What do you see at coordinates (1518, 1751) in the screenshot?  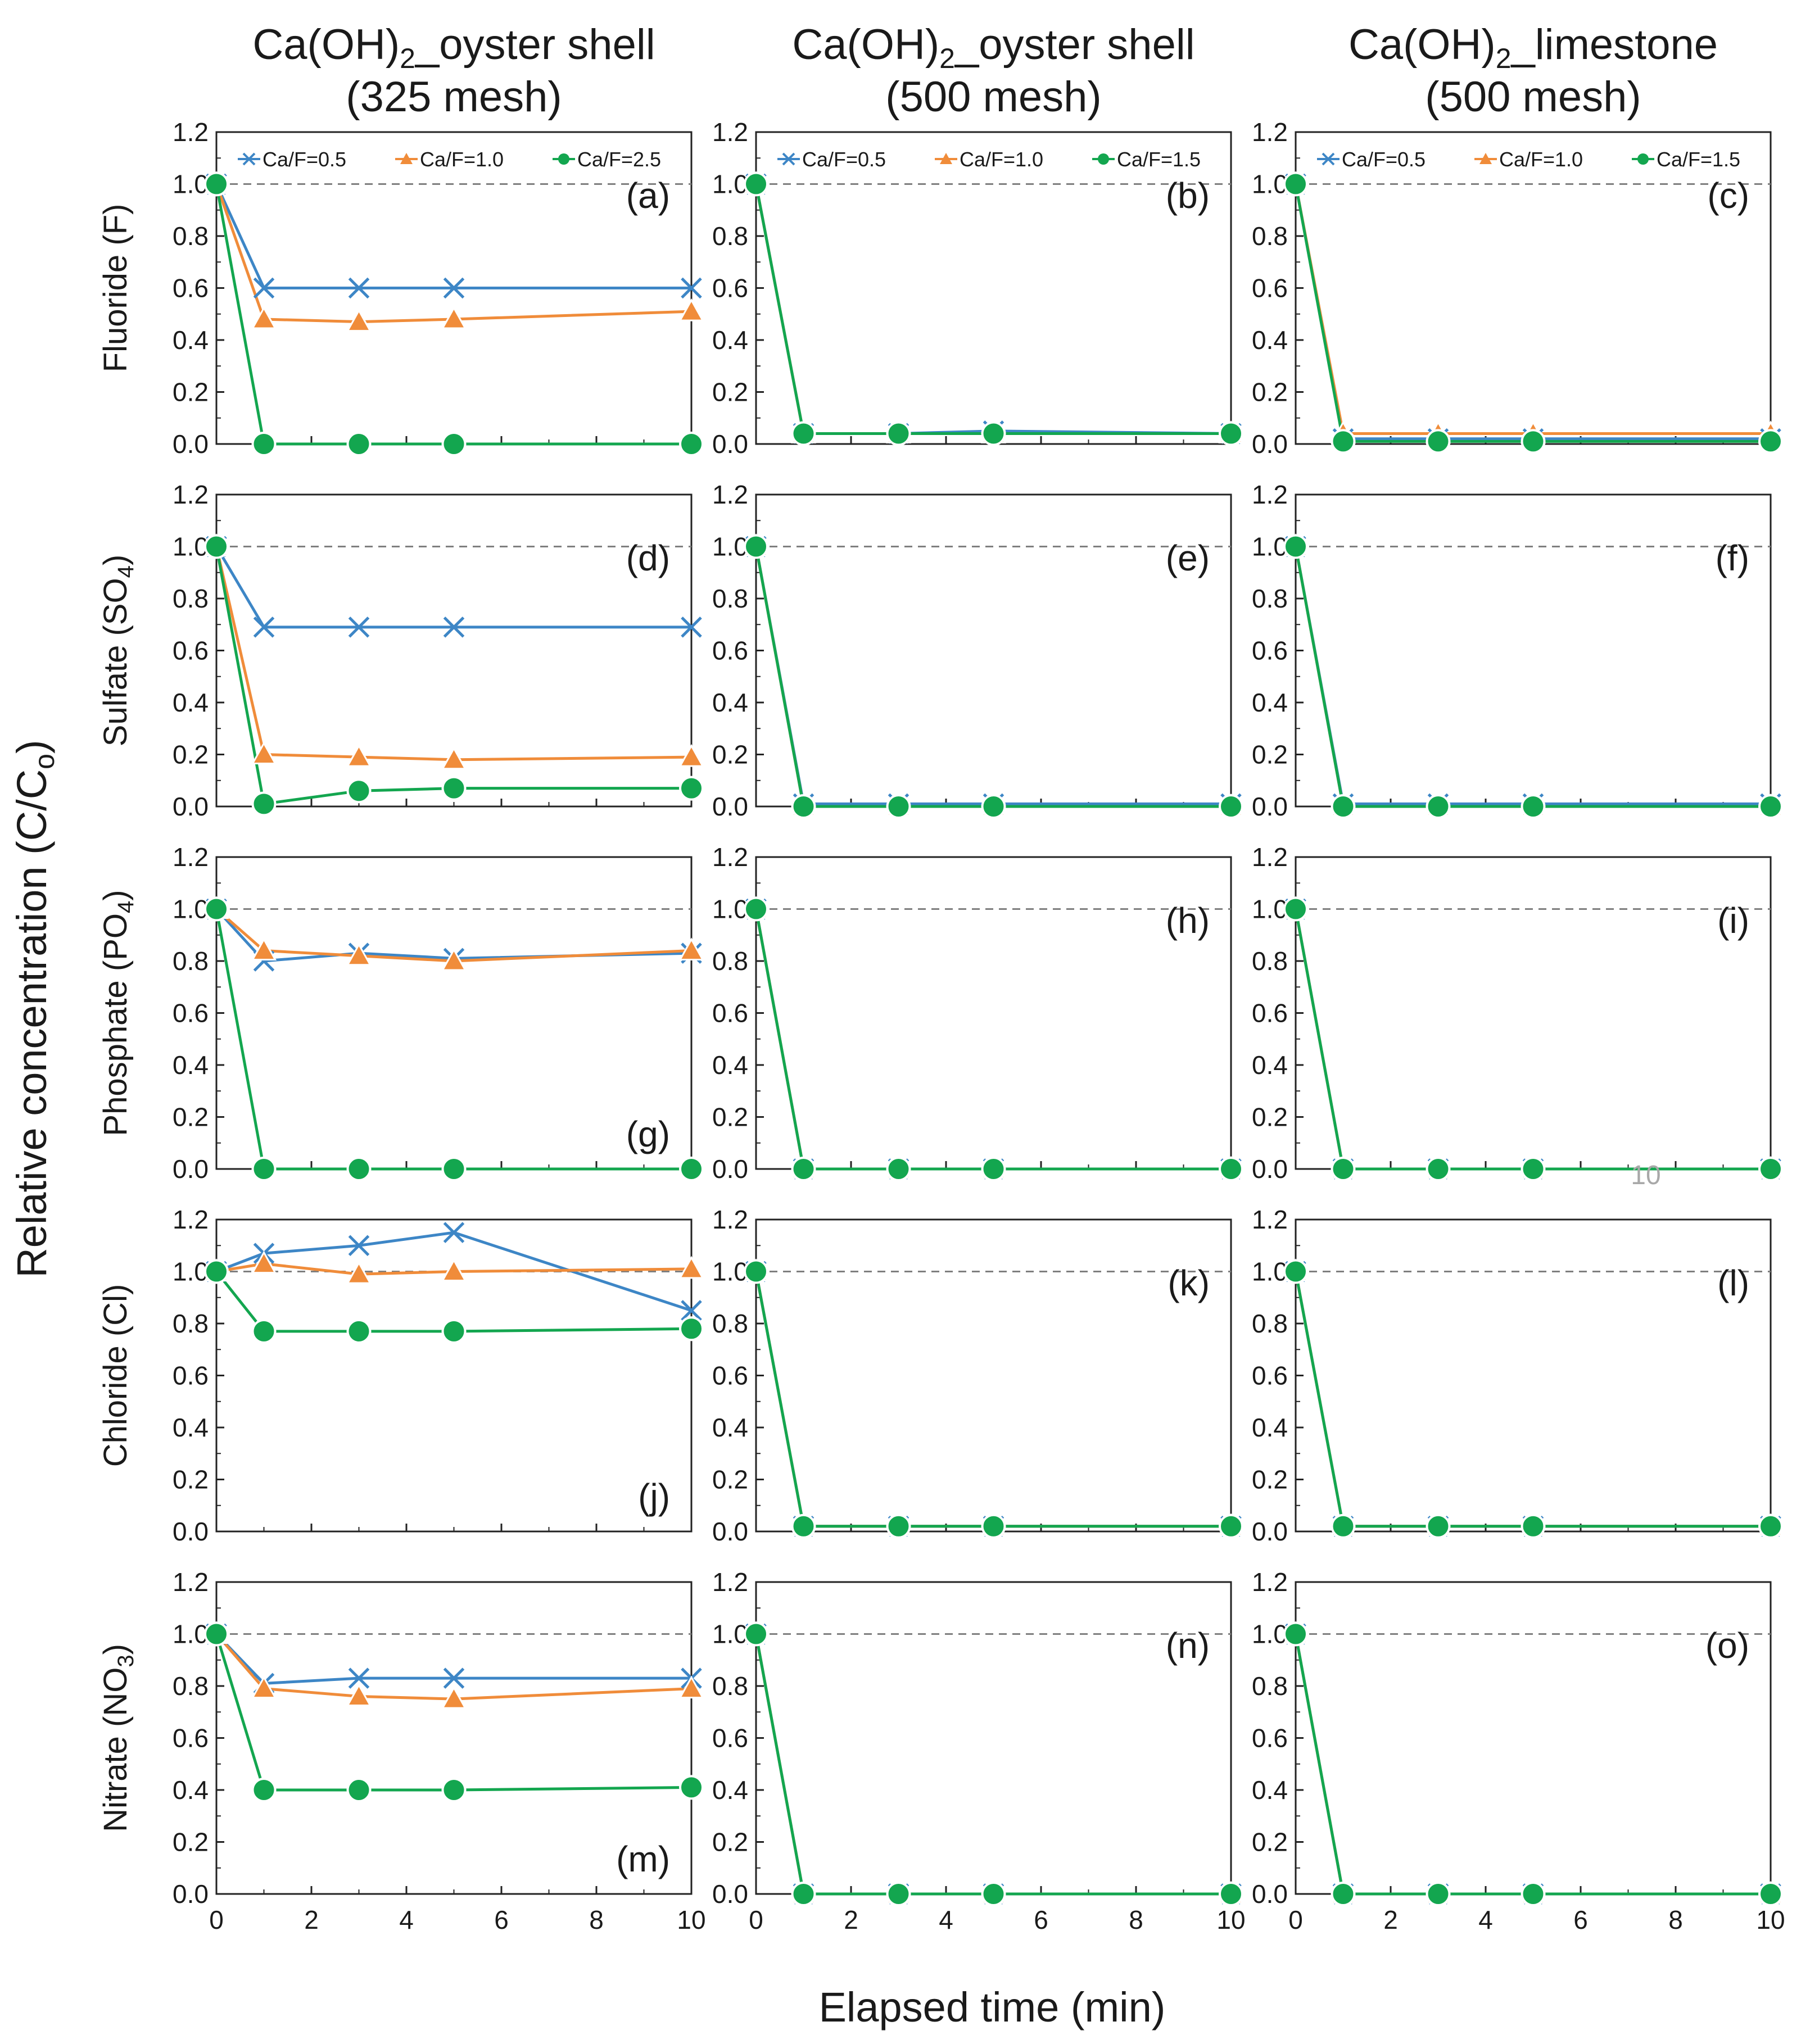 I see `panel-o: 0.0 0.2 0.4 0.6 0.8 1.0 1.2 0 2 4 6 8 10 (o)` at bounding box center [1518, 1751].